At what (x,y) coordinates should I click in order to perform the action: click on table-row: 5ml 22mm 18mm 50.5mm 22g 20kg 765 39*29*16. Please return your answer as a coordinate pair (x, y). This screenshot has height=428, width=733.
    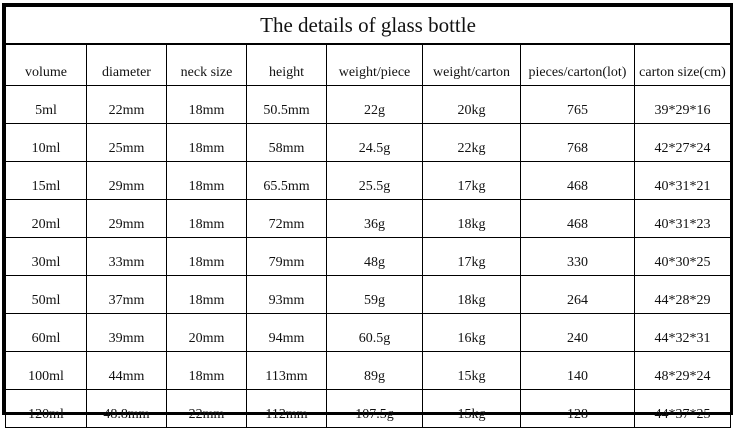
    Looking at the image, I should click on (368, 104).